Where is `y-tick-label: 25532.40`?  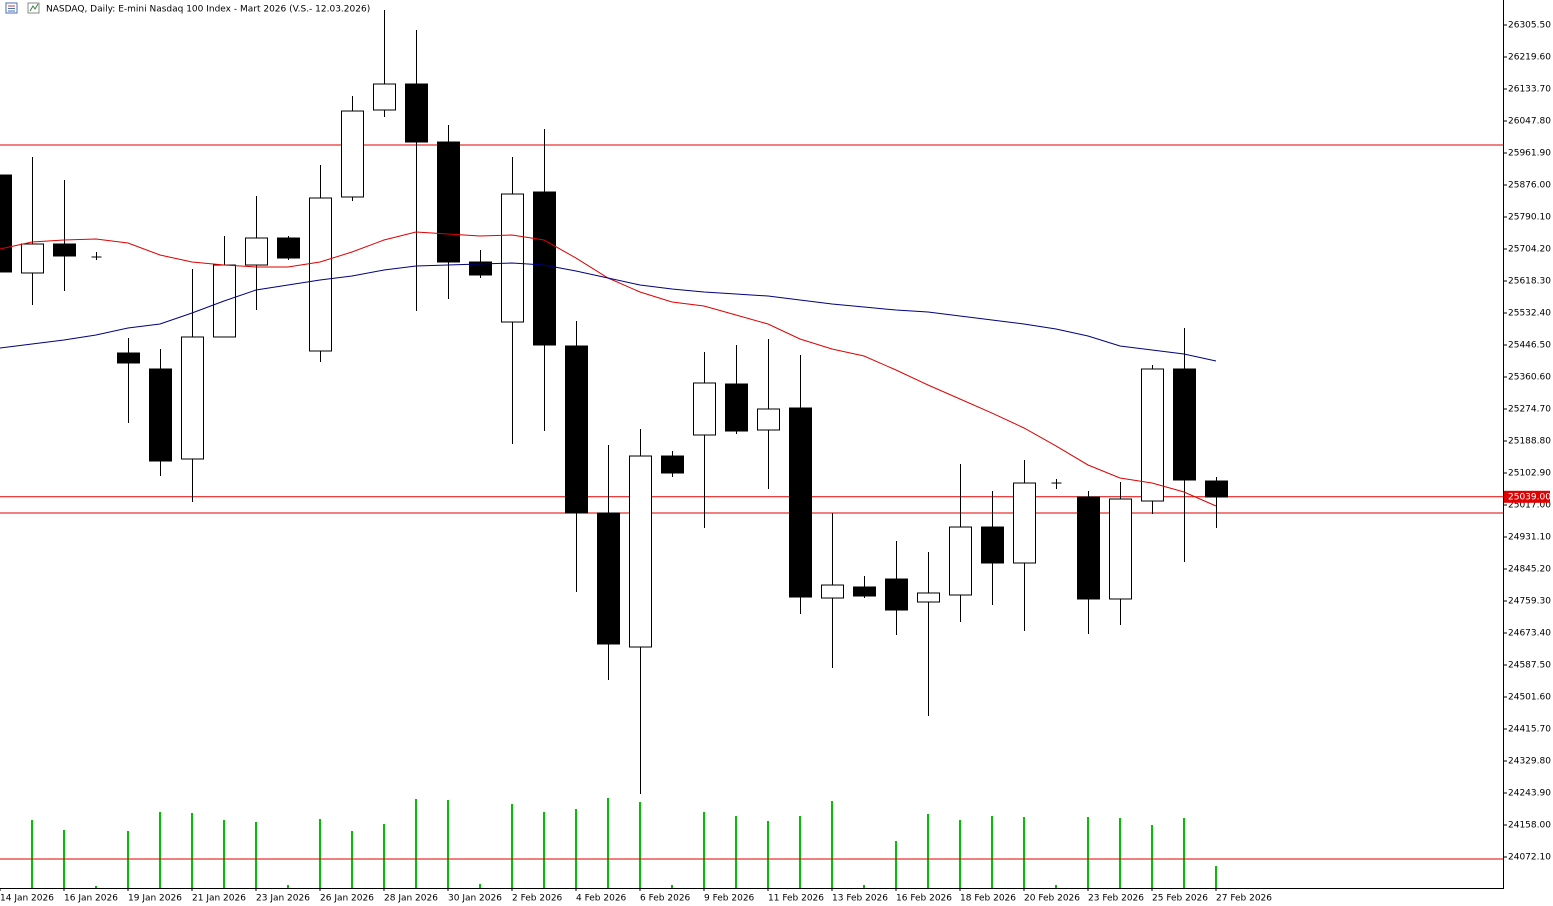
y-tick-label: 25532.40 is located at coordinates (1529, 313).